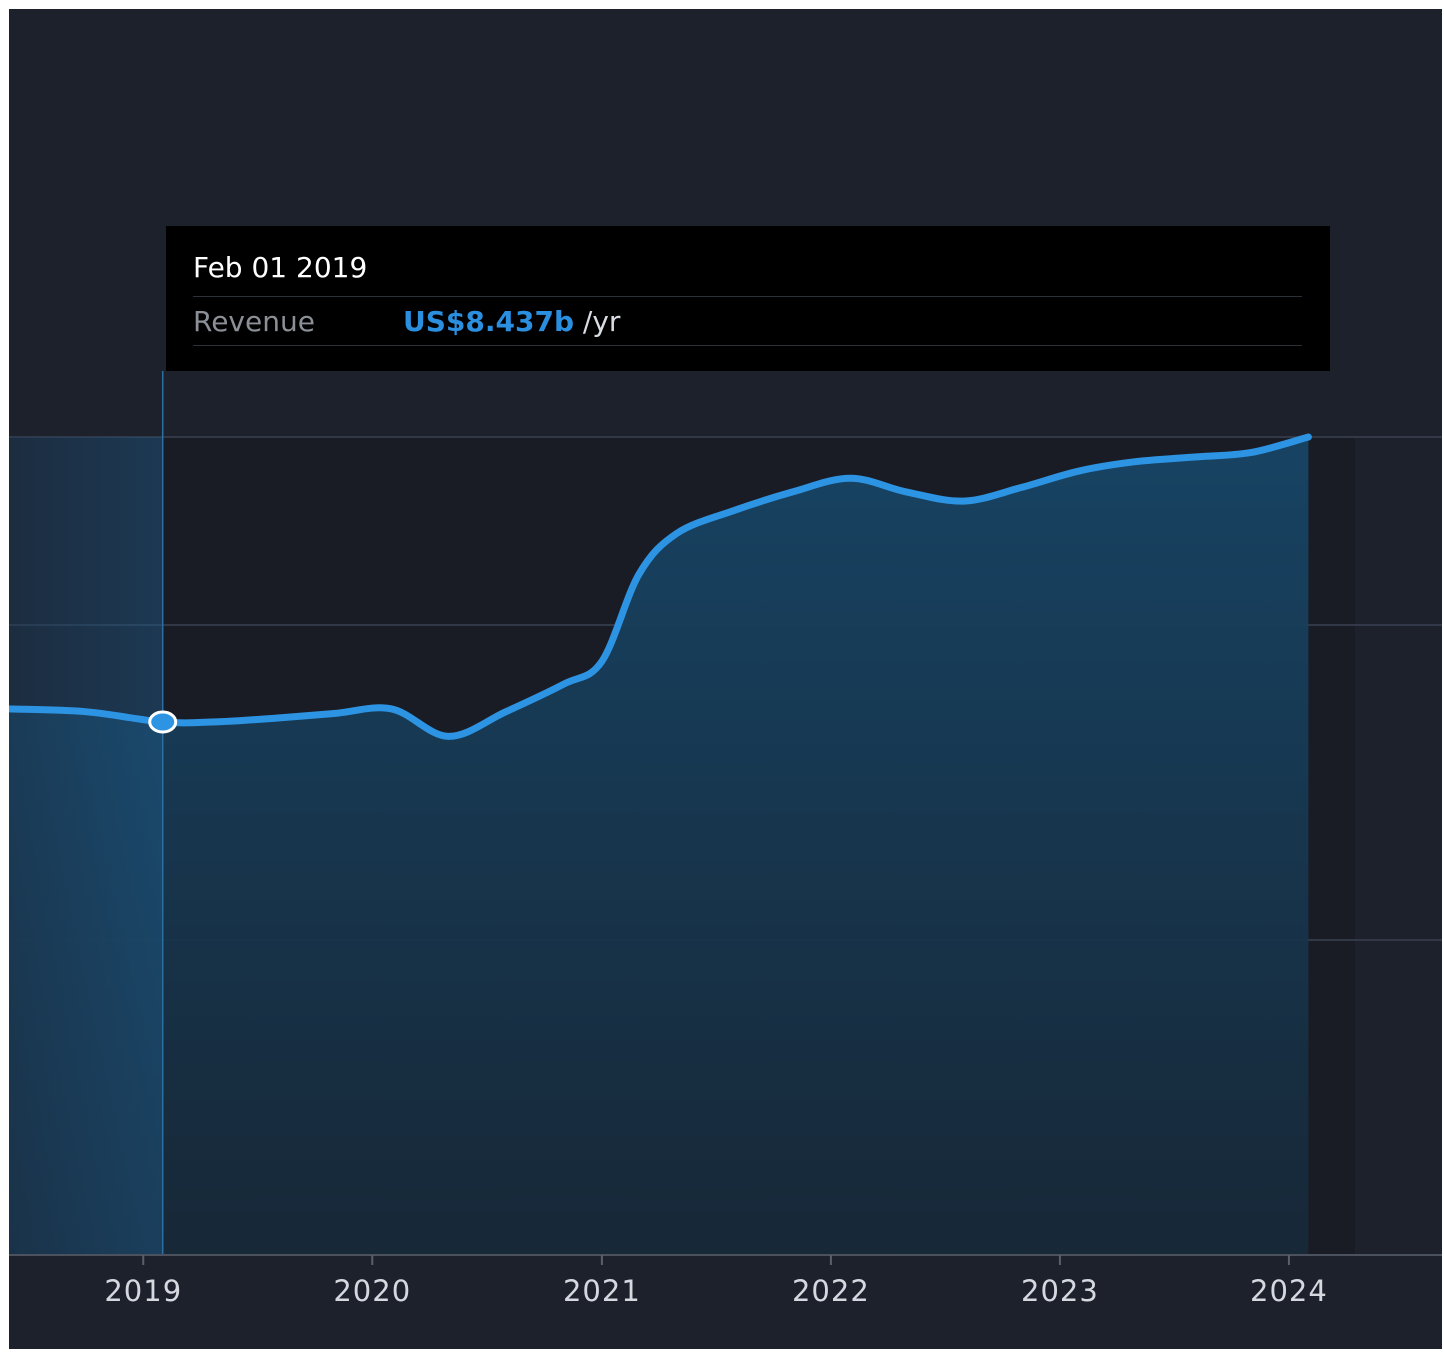 This screenshot has height=1358, width=1444. What do you see at coordinates (488, 321) in the screenshot?
I see `tooltip-value: US$8.437b` at bounding box center [488, 321].